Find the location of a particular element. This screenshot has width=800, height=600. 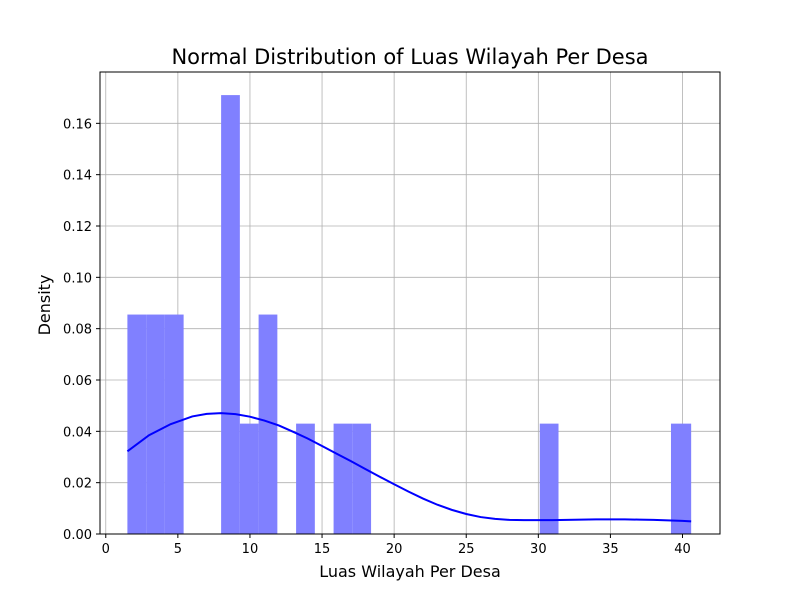

y-tick-label: 0.14 is located at coordinates (77, 176).